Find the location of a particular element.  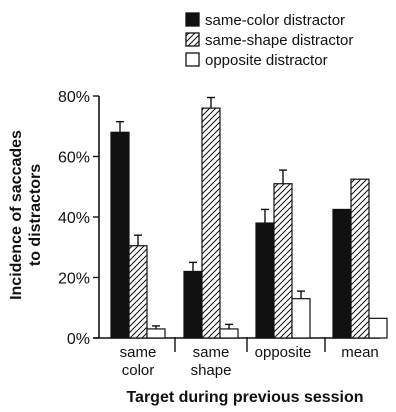

x-axis-label: Target during previous session is located at coordinates (244, 397).